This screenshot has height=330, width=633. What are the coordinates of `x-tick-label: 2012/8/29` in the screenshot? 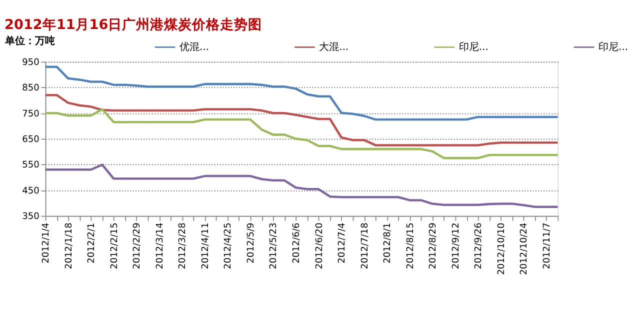 It's located at (433, 246).